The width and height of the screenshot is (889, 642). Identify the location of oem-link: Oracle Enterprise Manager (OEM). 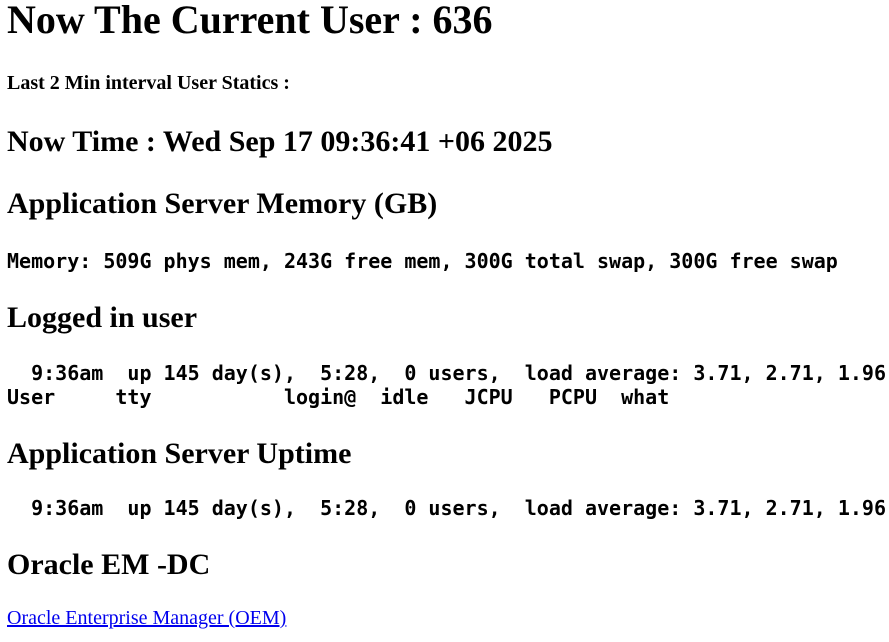
(147, 618).